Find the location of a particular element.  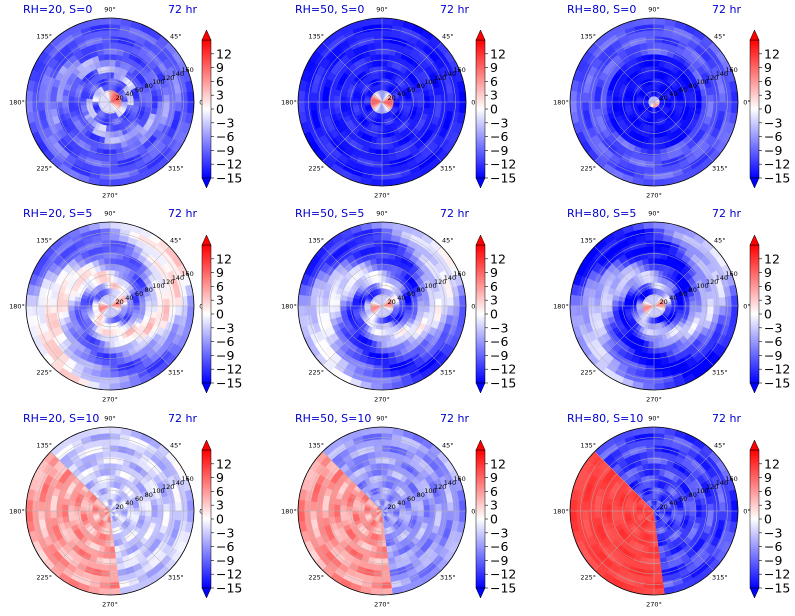

angle-tick-label: 135° is located at coordinates (44, 241).